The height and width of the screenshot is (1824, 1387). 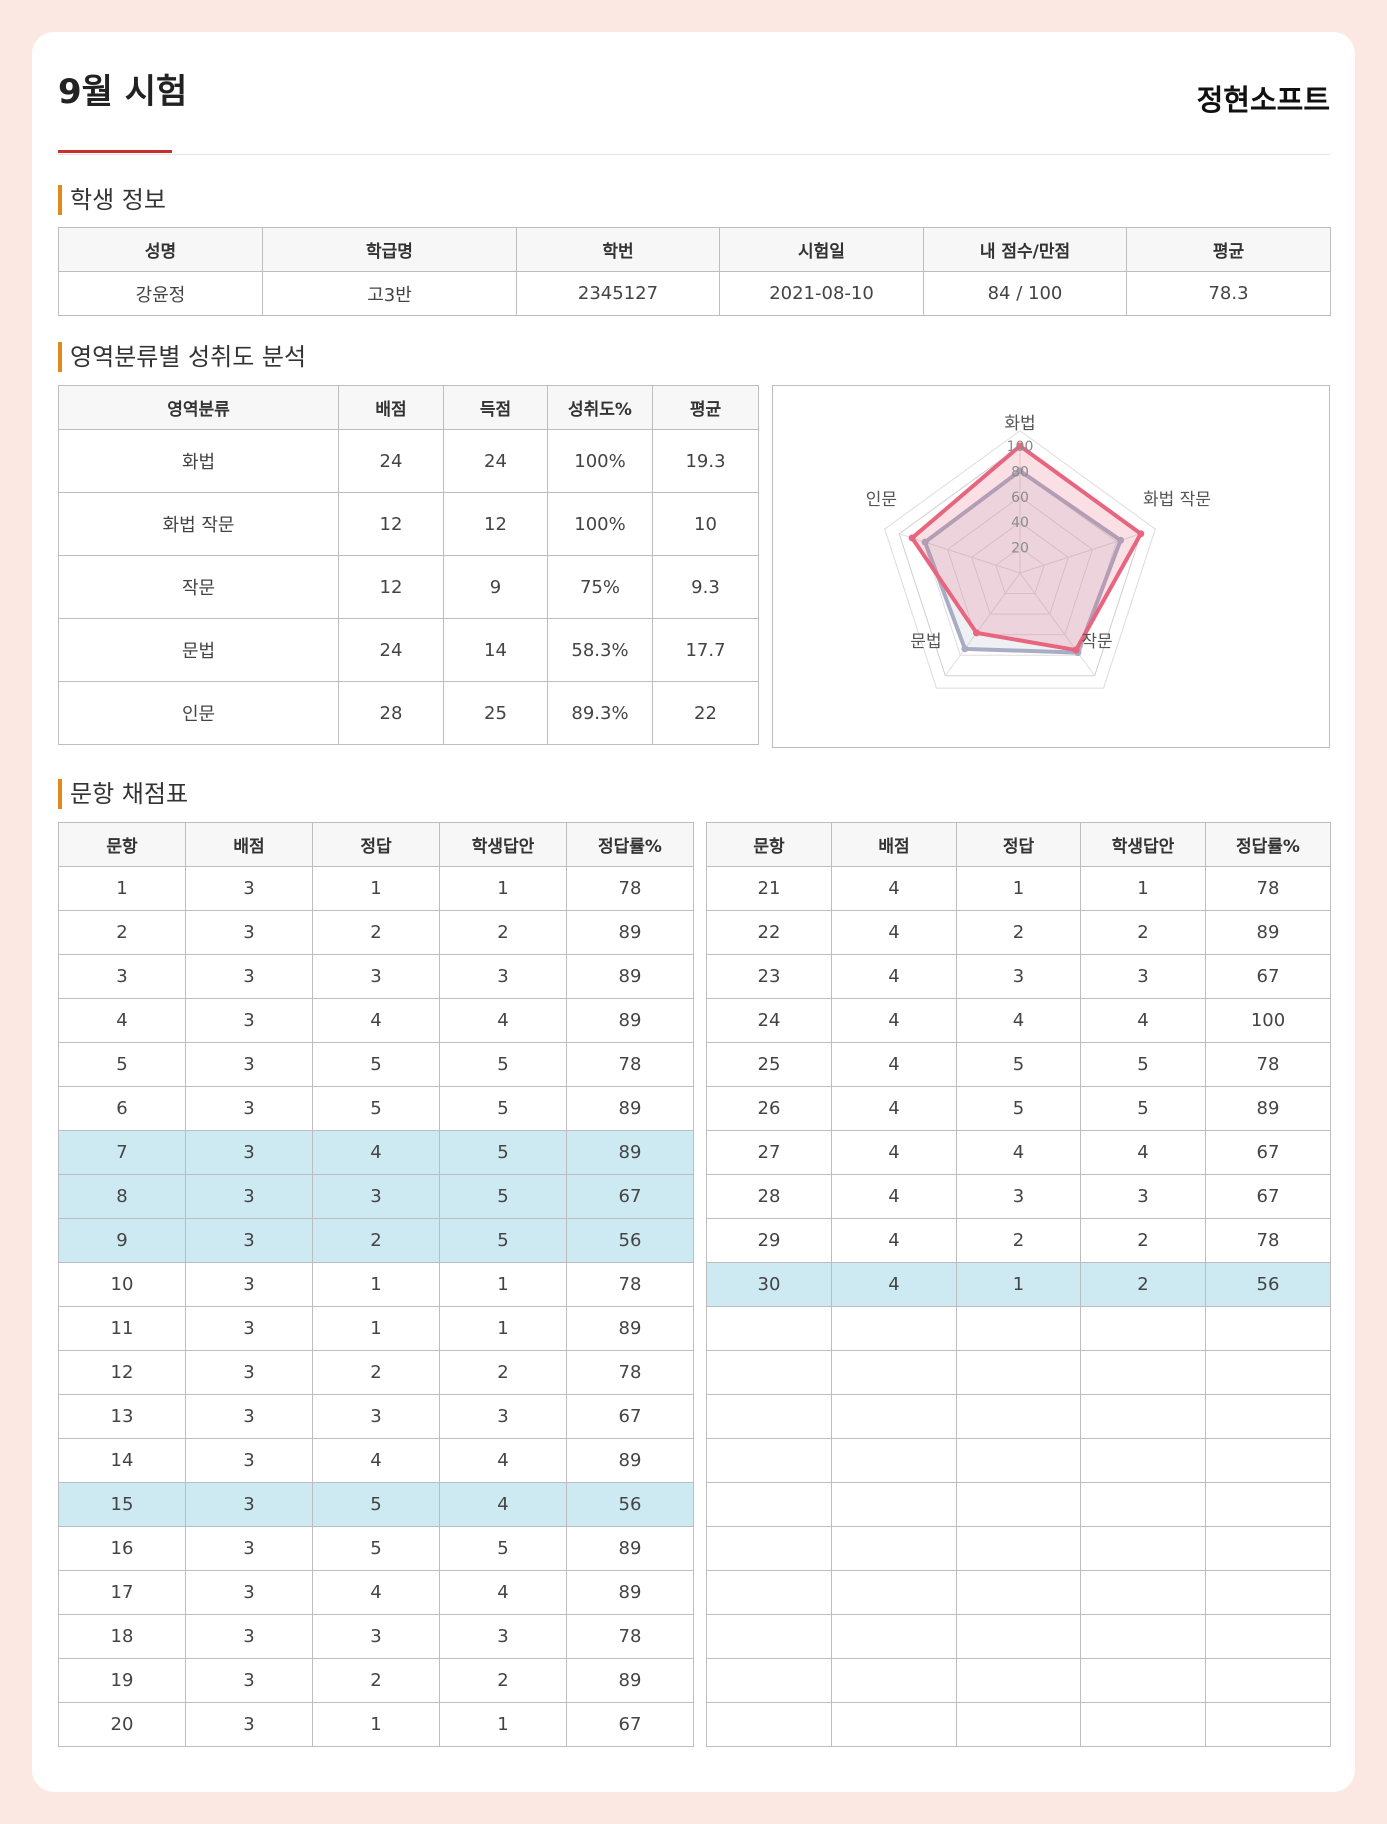 I want to click on table-cell: 29, so click(x=769, y=1240).